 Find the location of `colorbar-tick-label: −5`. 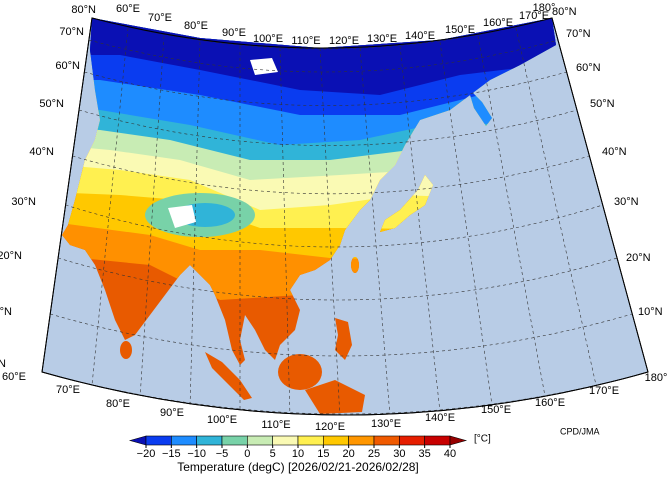

colorbar-tick-label: −5 is located at coordinates (222, 454).